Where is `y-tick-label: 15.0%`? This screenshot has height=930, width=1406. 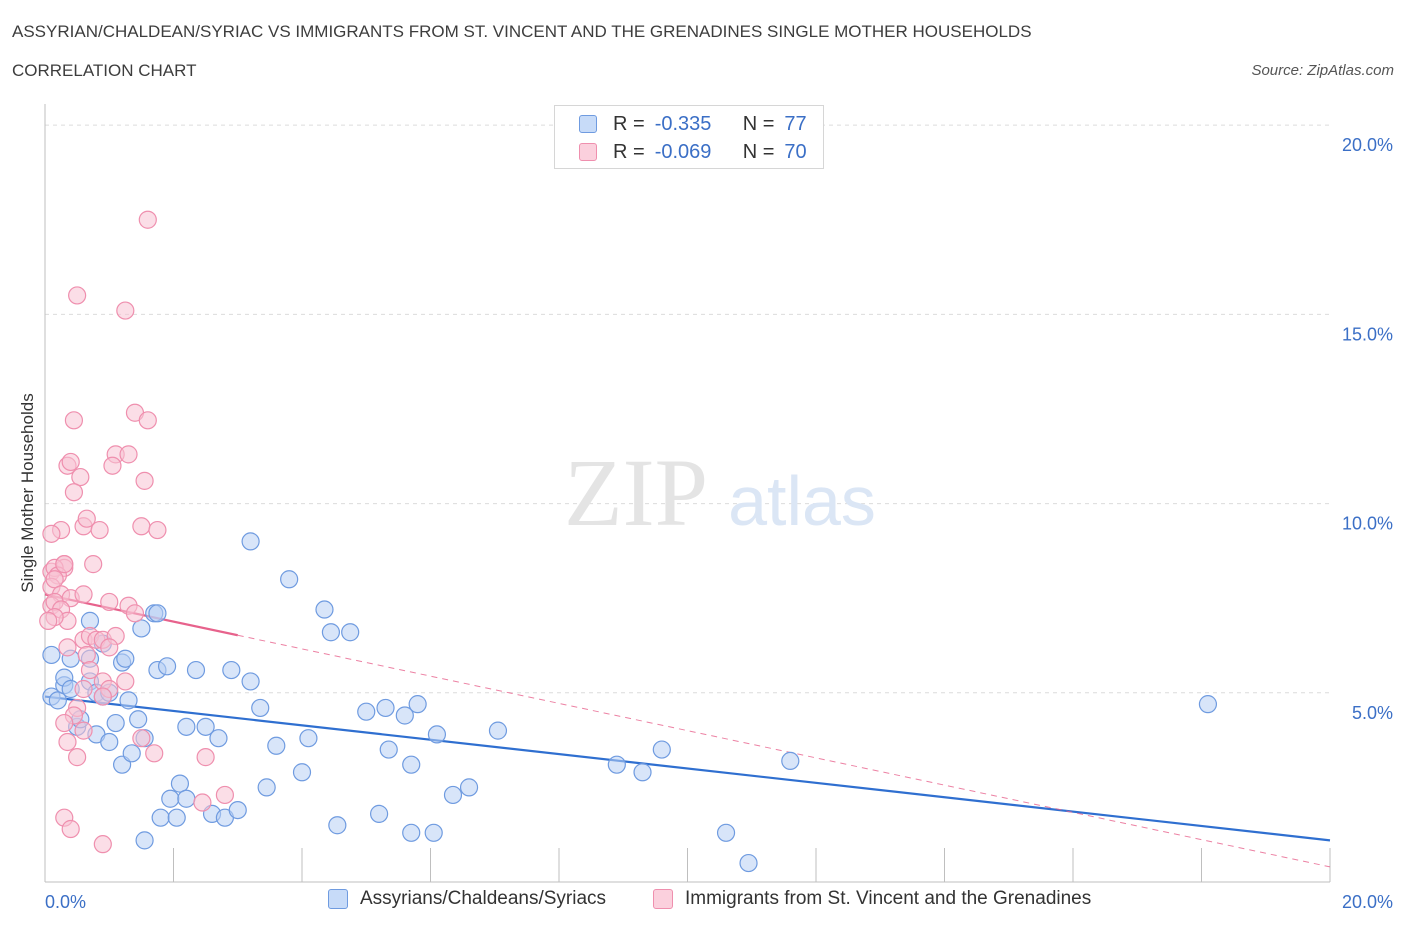 y-tick-label: 15.0% is located at coordinates (1367, 334).